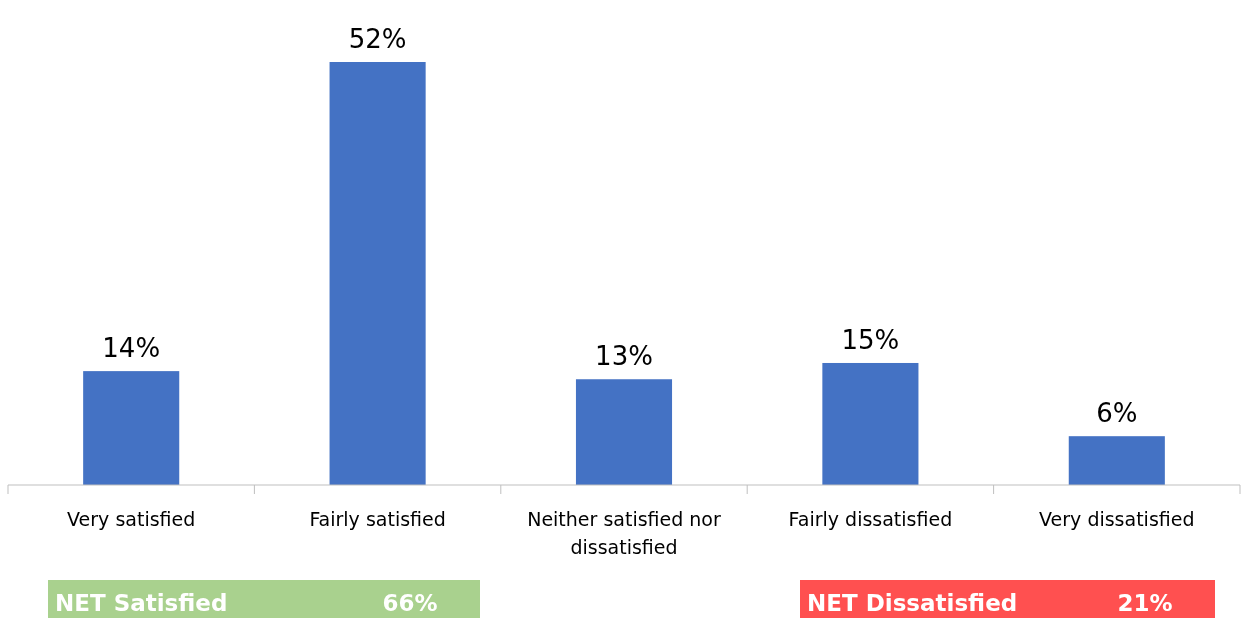 Image resolution: width=1242 pixels, height=618 pixels. What do you see at coordinates (1117, 519) in the screenshot?
I see `x-tick-label: Very dissatisfied` at bounding box center [1117, 519].